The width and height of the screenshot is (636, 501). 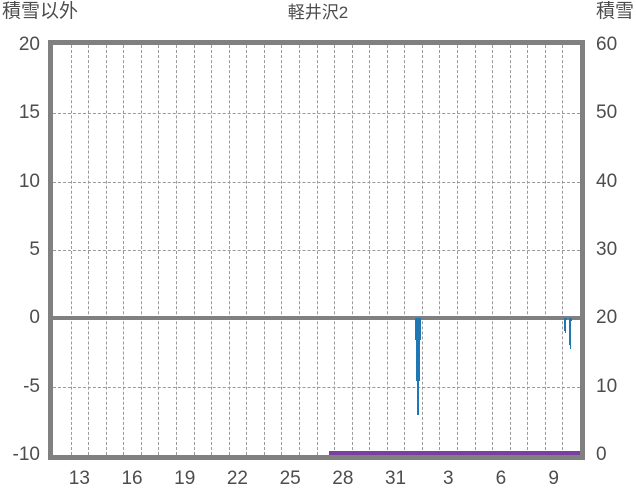 What do you see at coordinates (31, 386) in the screenshot?
I see `y-axis-left-tick: -5` at bounding box center [31, 386].